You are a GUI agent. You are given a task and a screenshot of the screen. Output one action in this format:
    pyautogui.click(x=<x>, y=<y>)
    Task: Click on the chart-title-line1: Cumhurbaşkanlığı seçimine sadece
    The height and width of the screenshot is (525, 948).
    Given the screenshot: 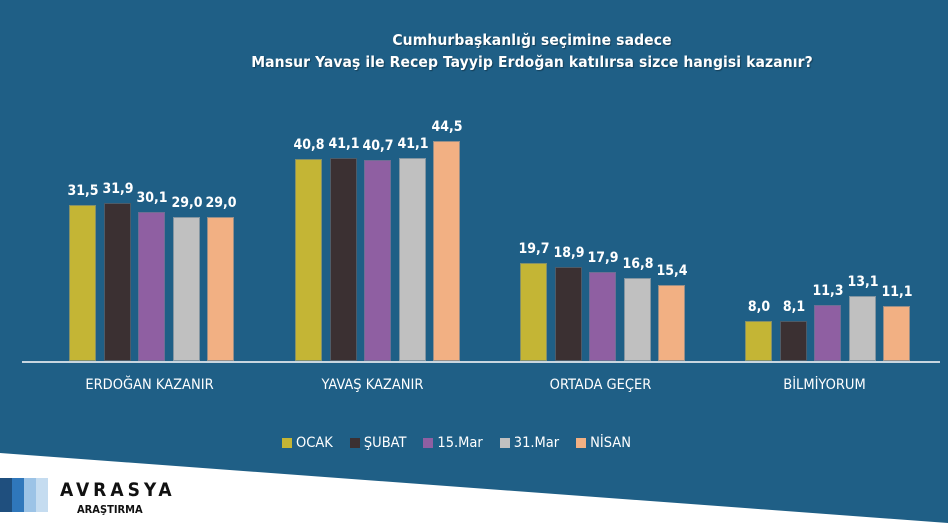 What is the action you would take?
    pyautogui.click(x=532, y=40)
    